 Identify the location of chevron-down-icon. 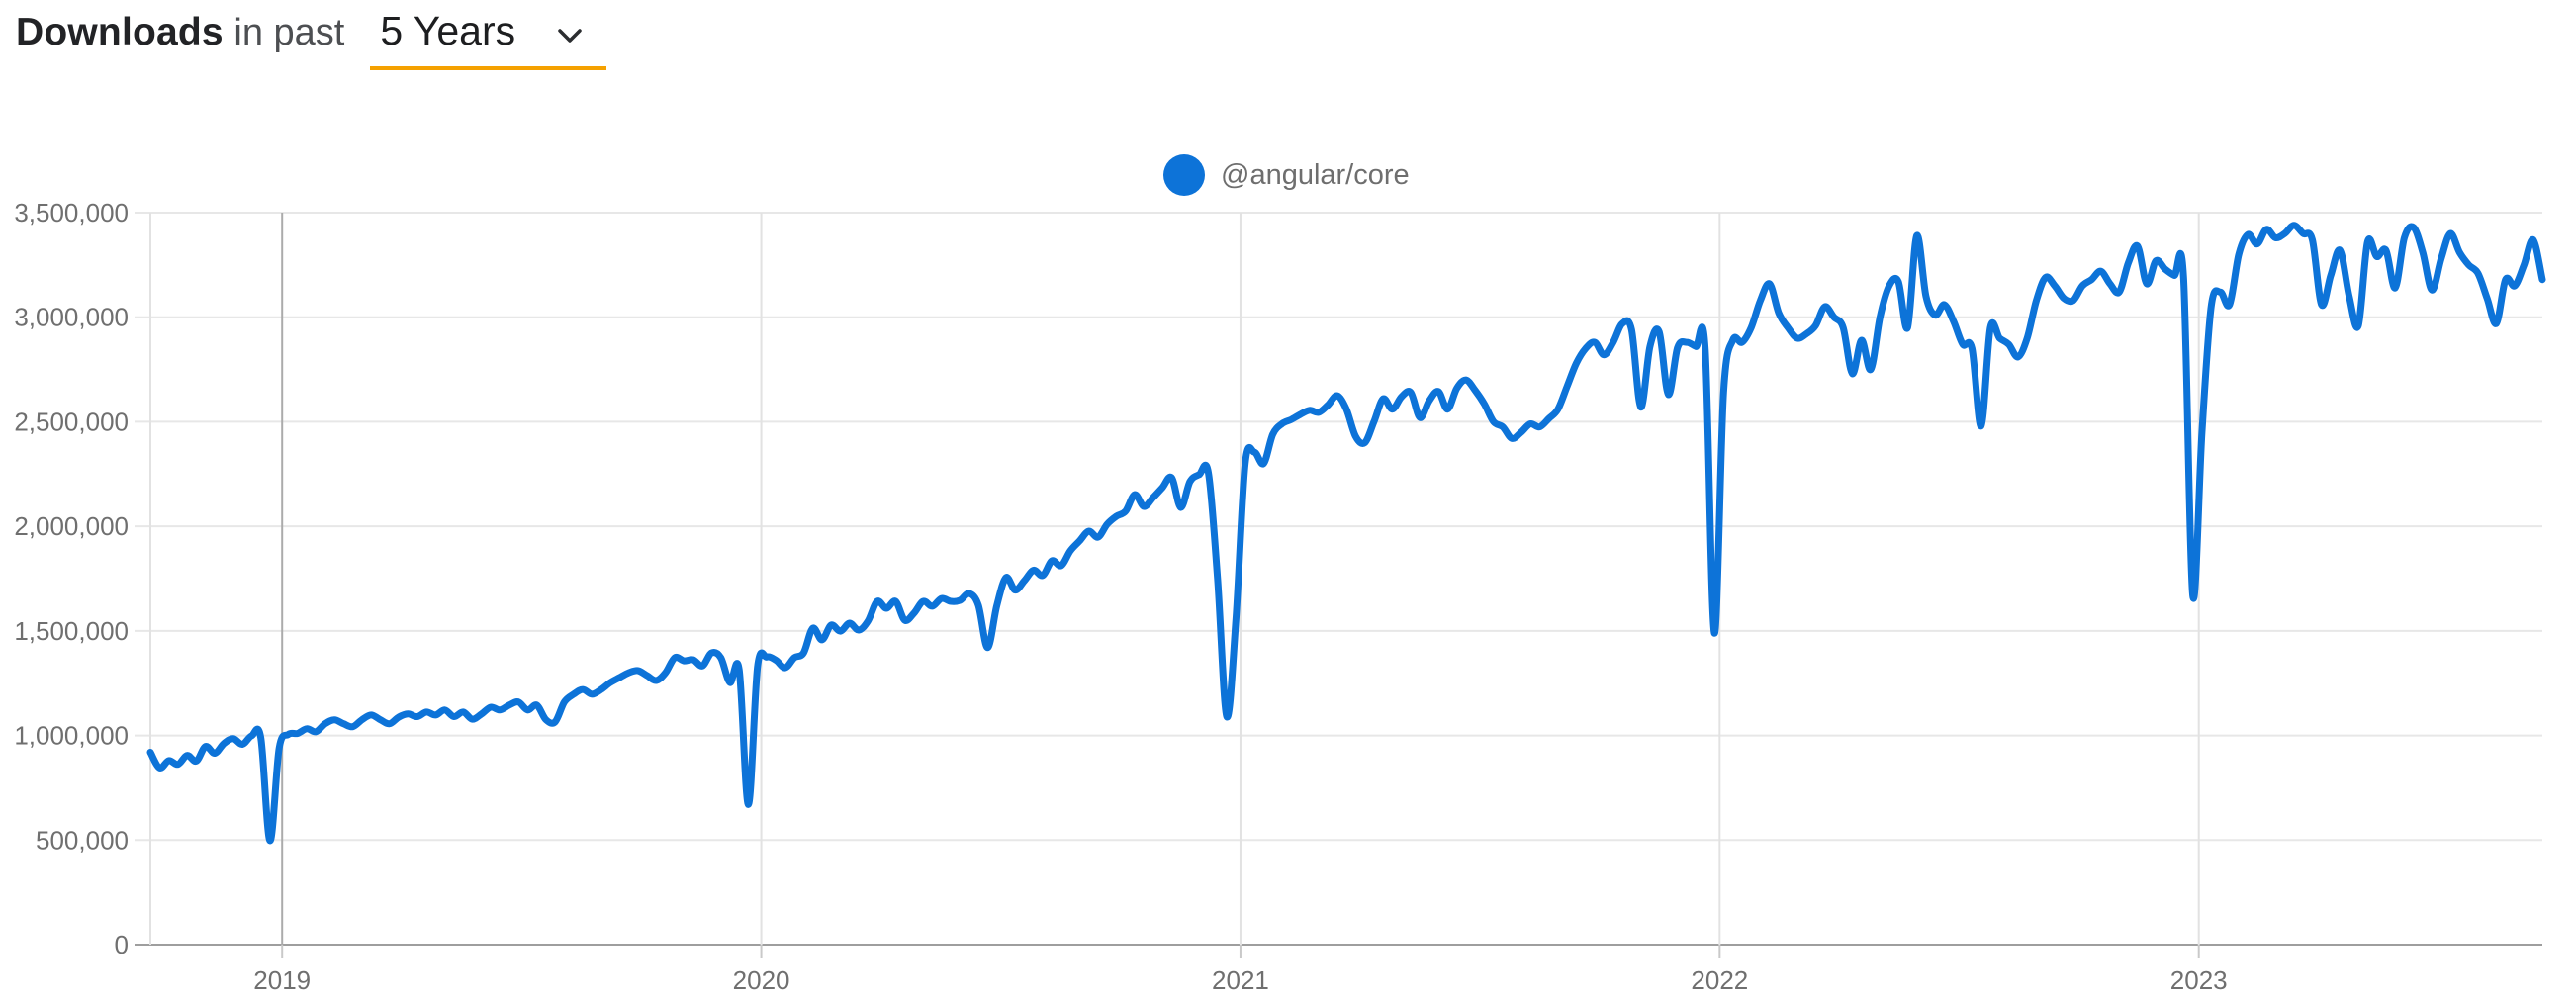
(570, 35).